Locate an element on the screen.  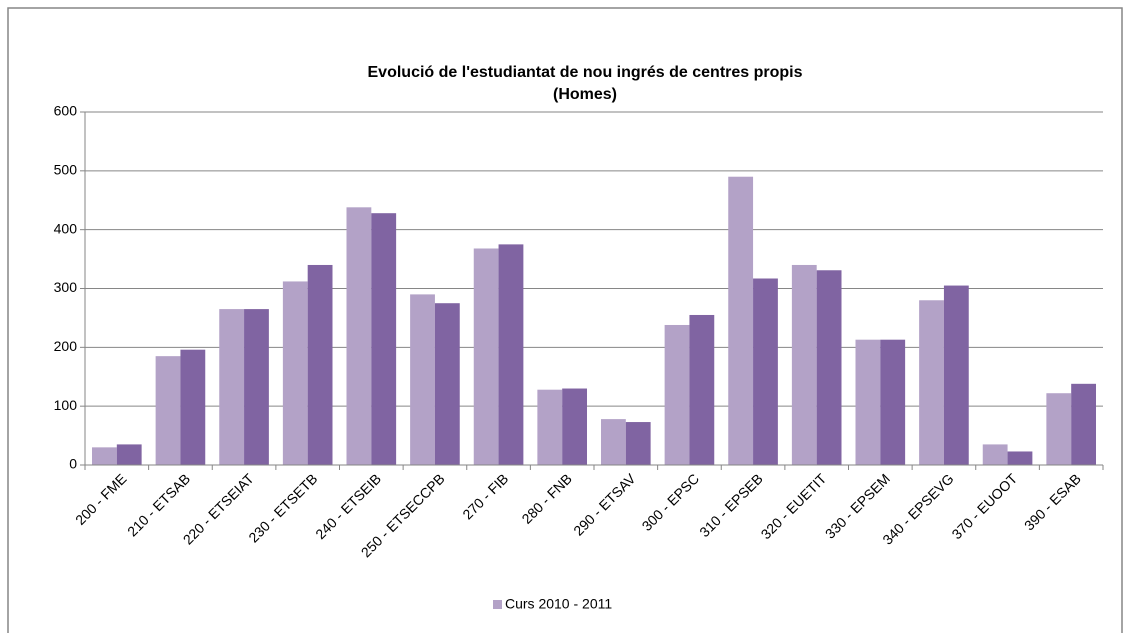
y-tick-label: 500 is located at coordinates (66, 170).